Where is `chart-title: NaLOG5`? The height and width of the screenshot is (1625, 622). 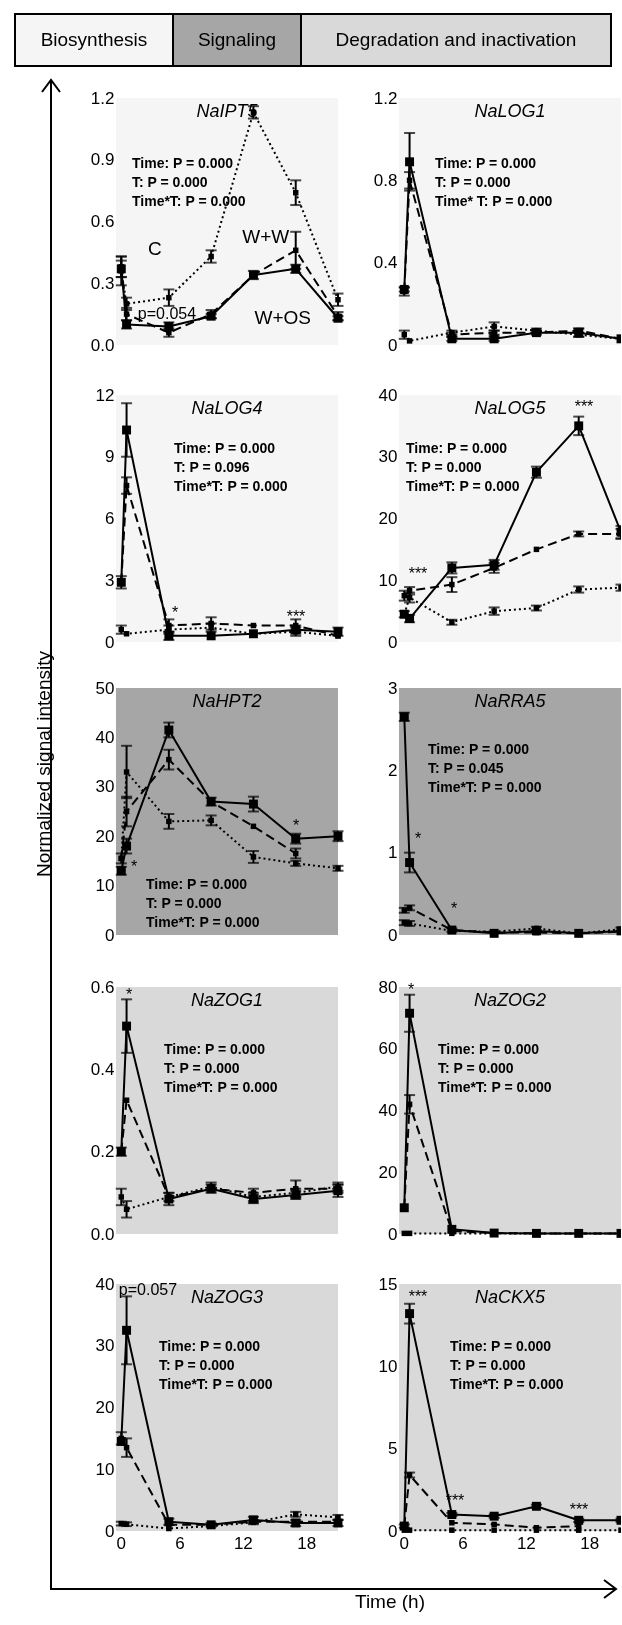
chart-title: NaLOG5 is located at coordinates (510, 408).